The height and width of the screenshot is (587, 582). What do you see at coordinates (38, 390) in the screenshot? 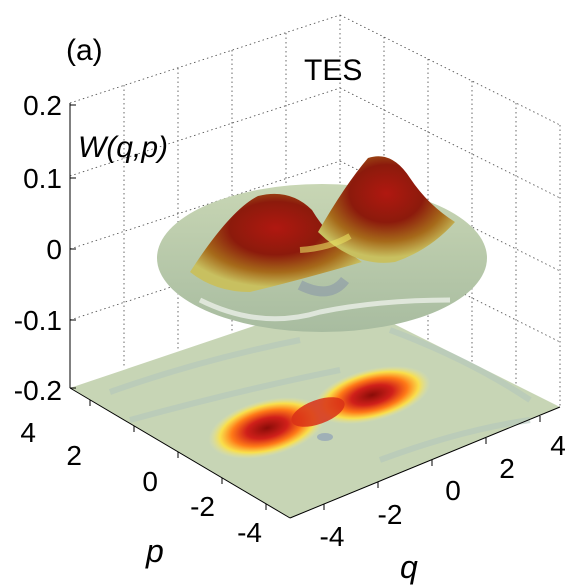
I see `z-tick-label: -0.2` at bounding box center [38, 390].